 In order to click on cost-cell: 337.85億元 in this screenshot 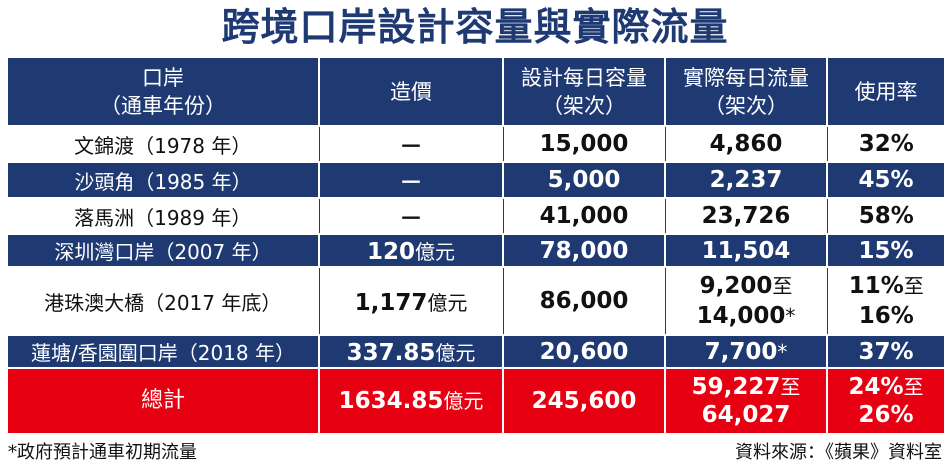, I will do `click(411, 351)`.